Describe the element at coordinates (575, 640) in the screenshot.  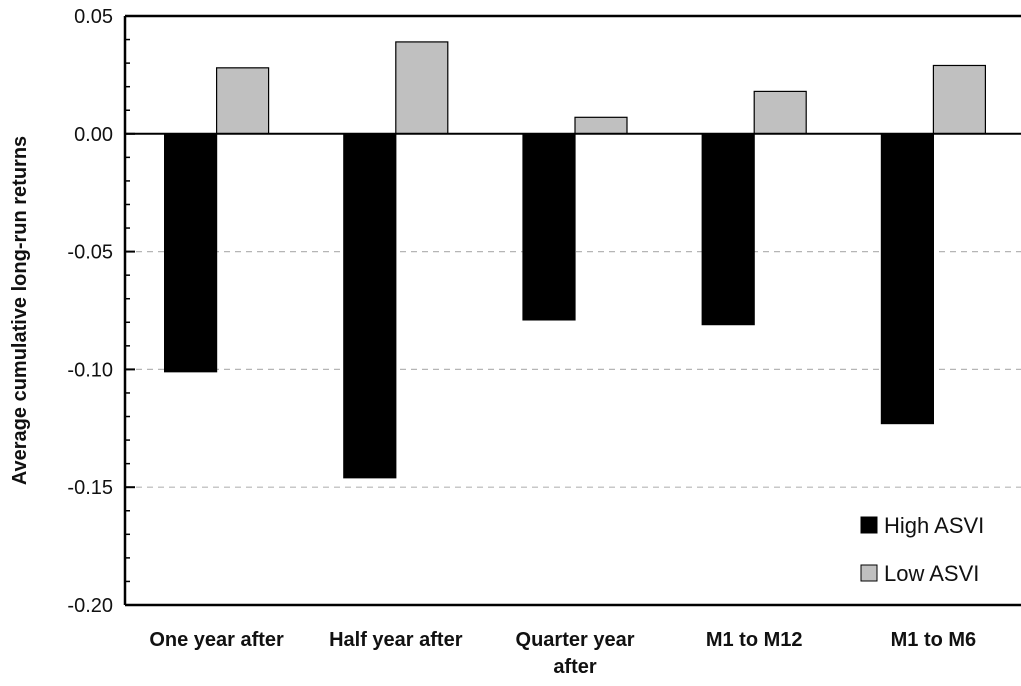
I see `x-category-label: Quarter year` at that location.